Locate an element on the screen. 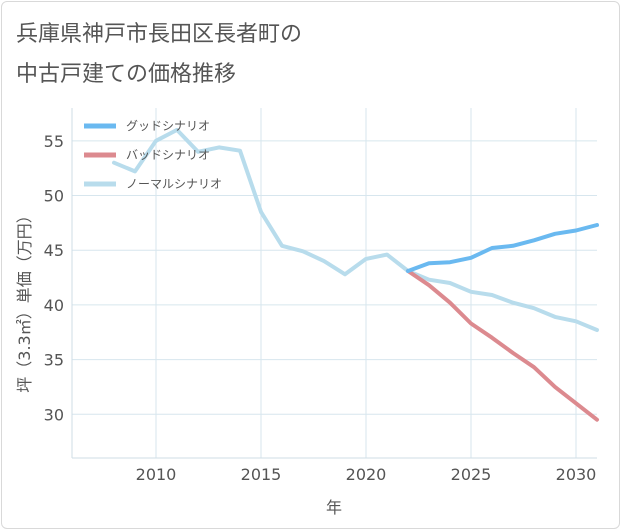 Image resolution: width=621 pixels, height=530 pixels. x-axis-label: 年 is located at coordinates (334, 507).